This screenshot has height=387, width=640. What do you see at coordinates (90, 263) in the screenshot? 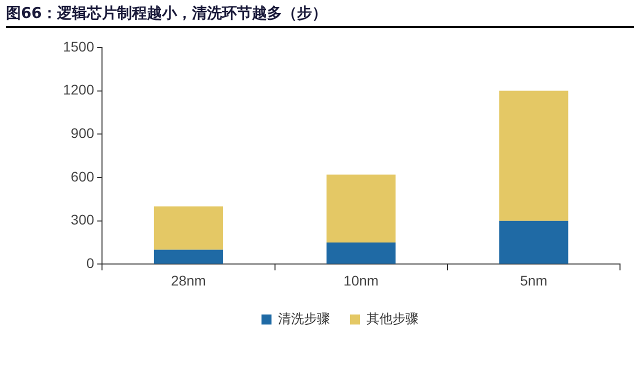
I see `y-tick-label: 0` at bounding box center [90, 263].